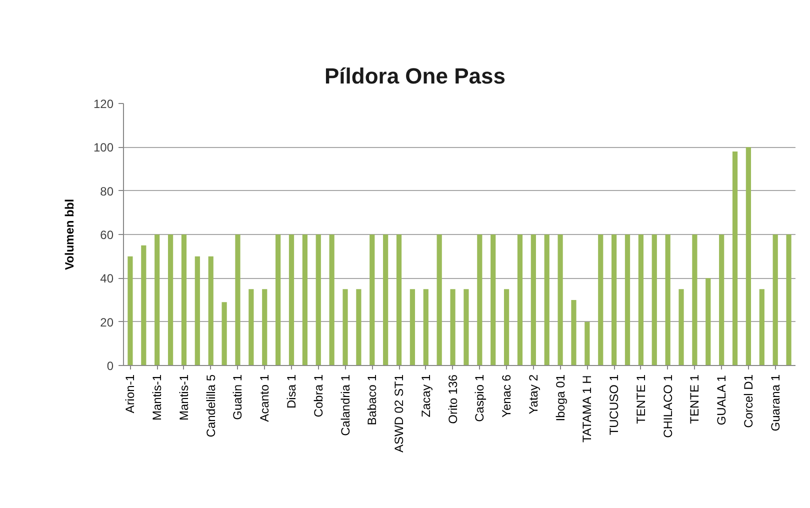 The width and height of the screenshot is (810, 508). What do you see at coordinates (614, 405) in the screenshot?
I see `x-tick-label: TUCUSO 1` at bounding box center [614, 405].